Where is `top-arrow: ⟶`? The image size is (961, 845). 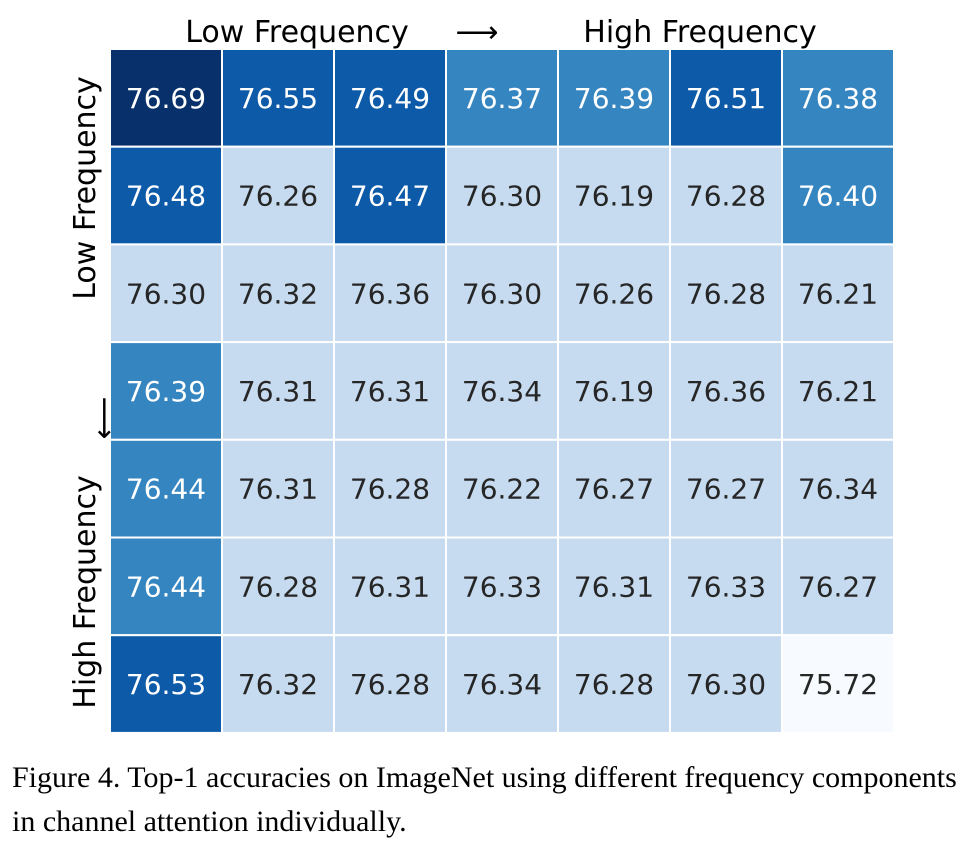
top-arrow: ⟶ is located at coordinates (476, 32).